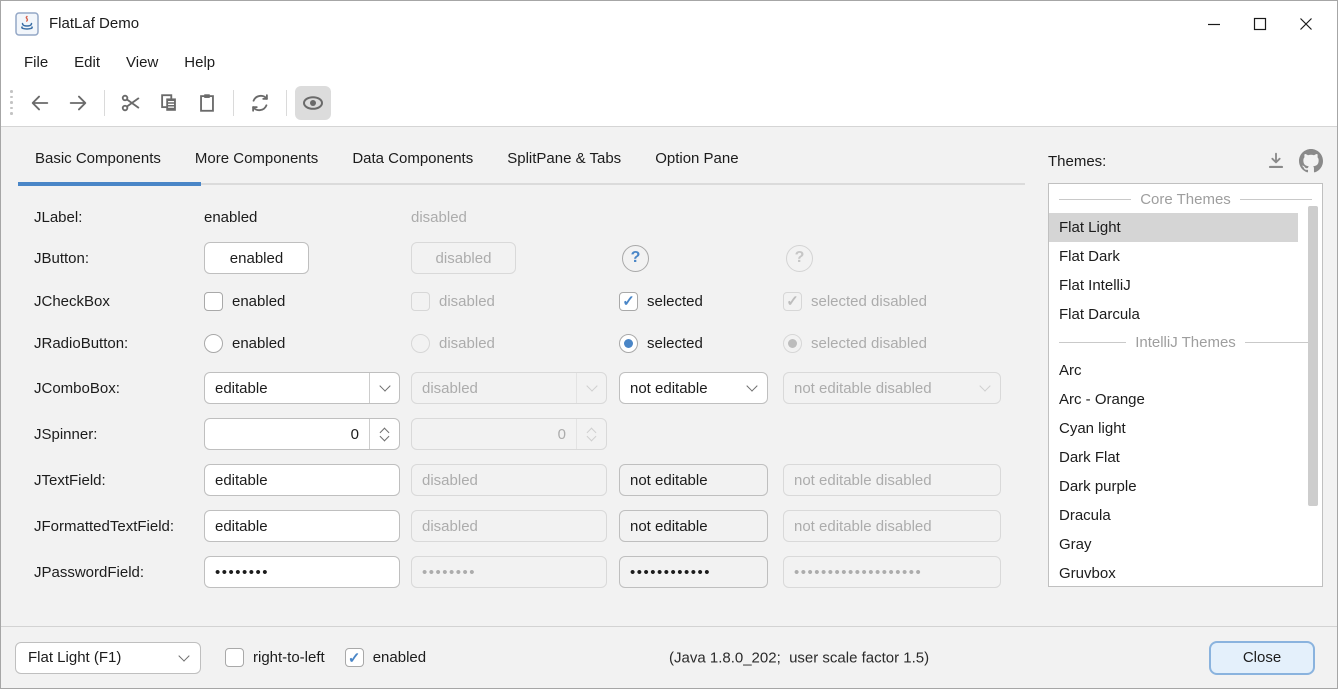  What do you see at coordinates (312, 102) in the screenshot?
I see `show-hide-toggle-button` at bounding box center [312, 102].